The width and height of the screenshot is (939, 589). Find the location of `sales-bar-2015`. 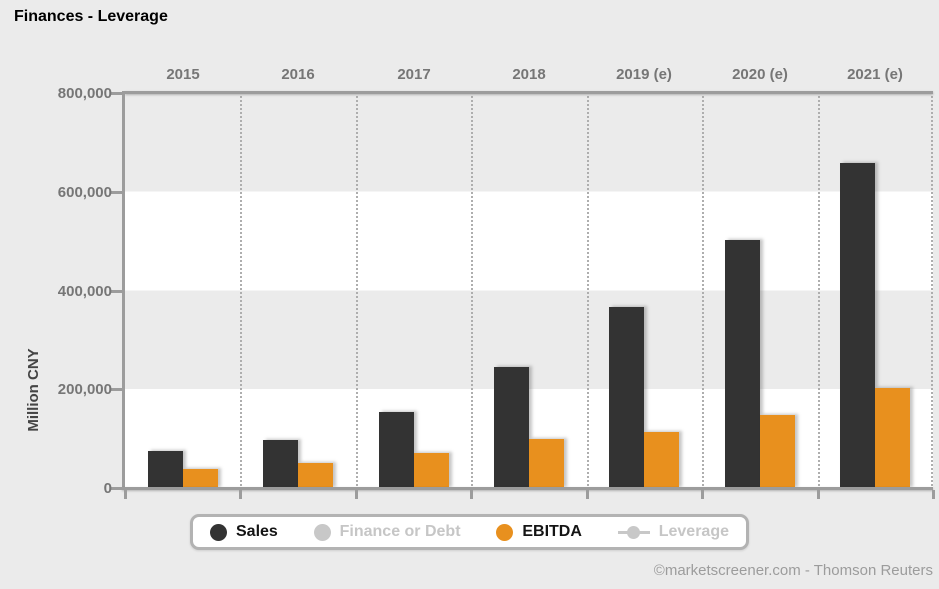

sales-bar-2015 is located at coordinates (165, 469).